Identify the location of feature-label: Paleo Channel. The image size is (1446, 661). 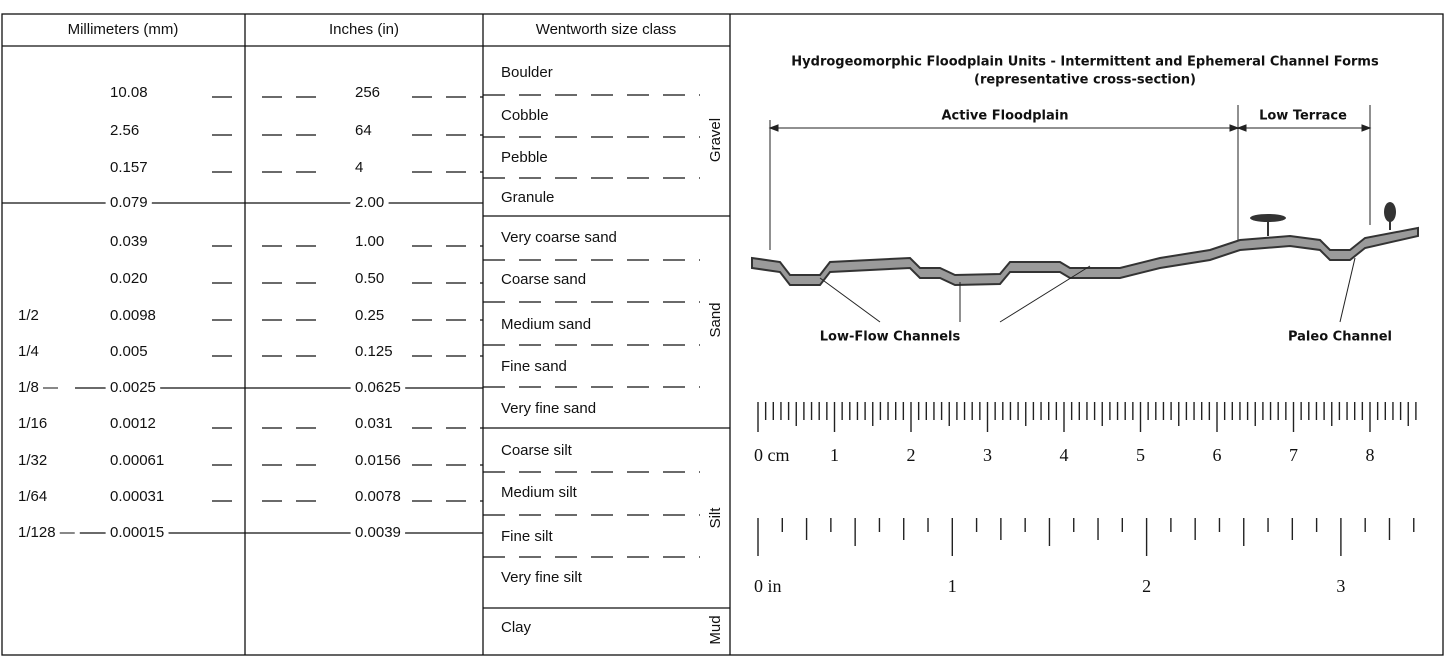
(1340, 337).